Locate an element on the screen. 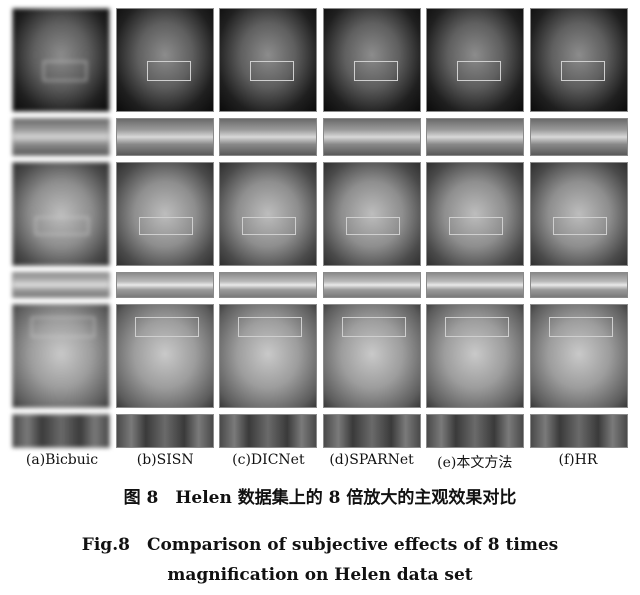 The image size is (640, 595). face-1-bicubic is located at coordinates (61, 60).